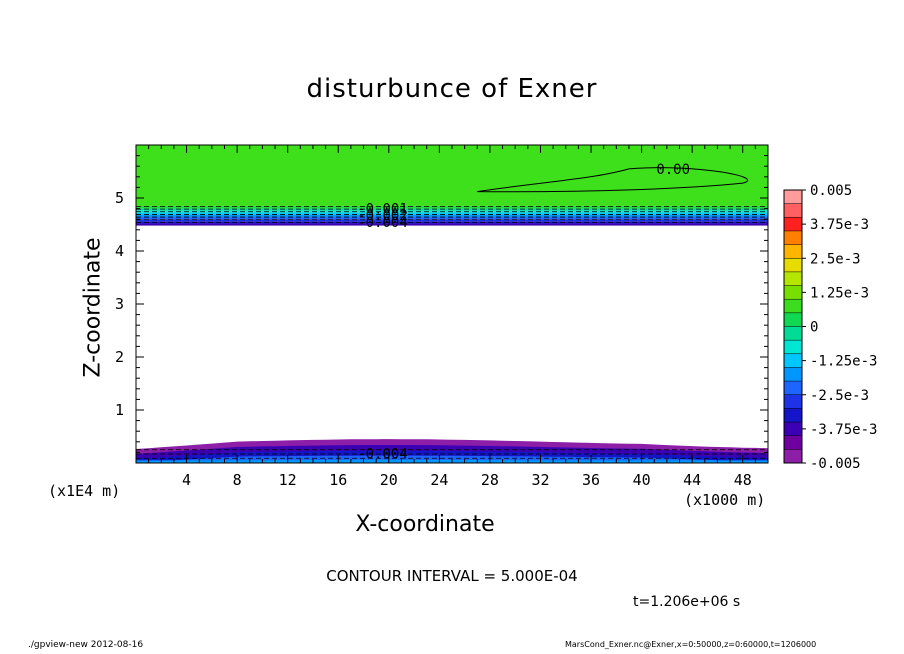  I want to click on colorbar-label-0: 0.005, so click(831, 191).